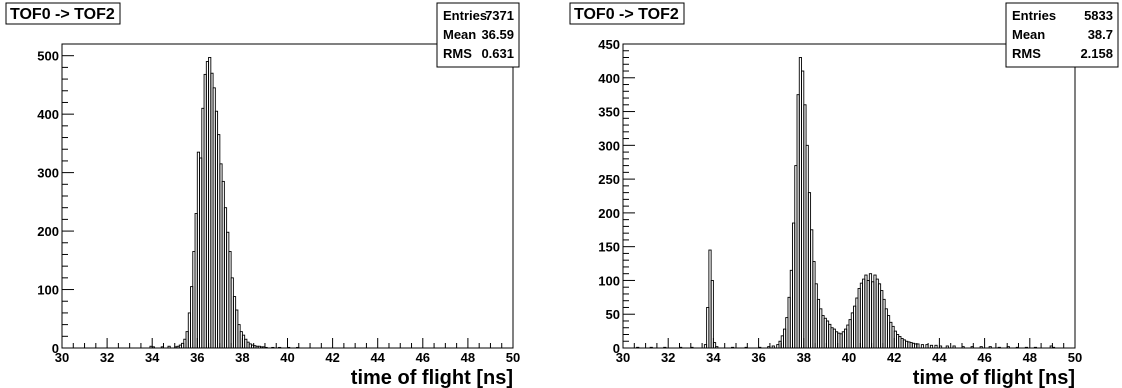 This screenshot has height=388, width=1122. Describe the element at coordinates (224, 202) in the screenshot. I see `histogram-bins` at that location.